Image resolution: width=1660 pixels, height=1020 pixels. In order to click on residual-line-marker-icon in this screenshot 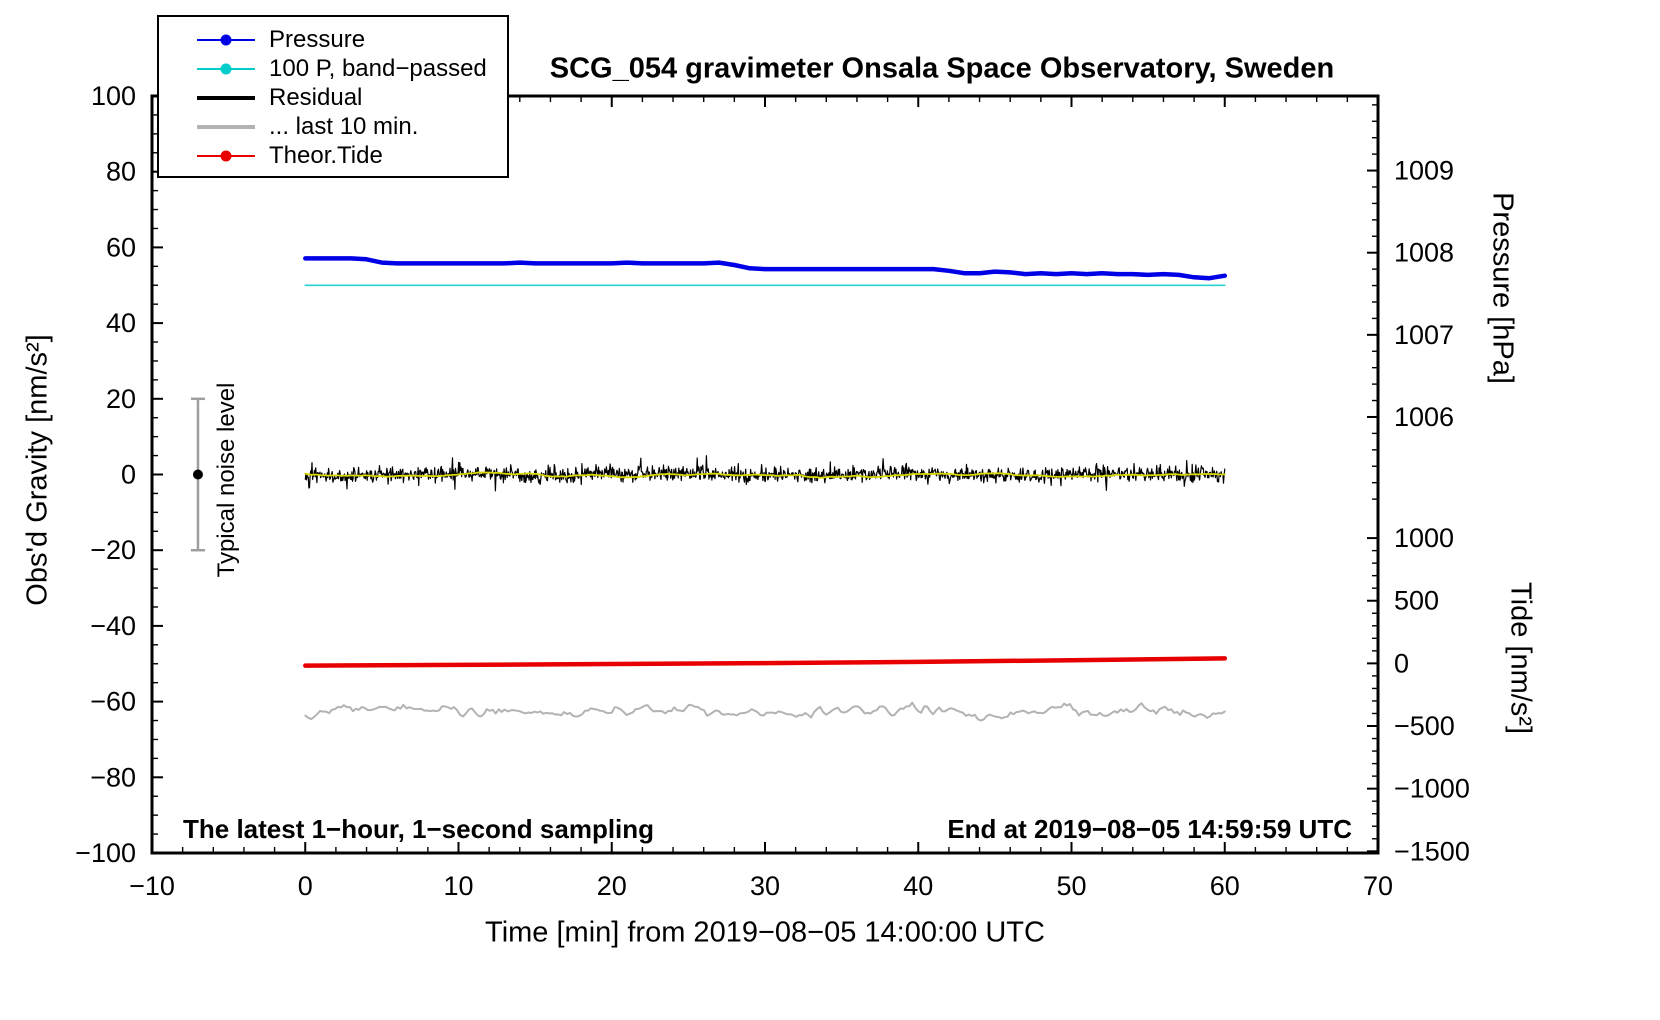, I will do `click(226, 97)`.